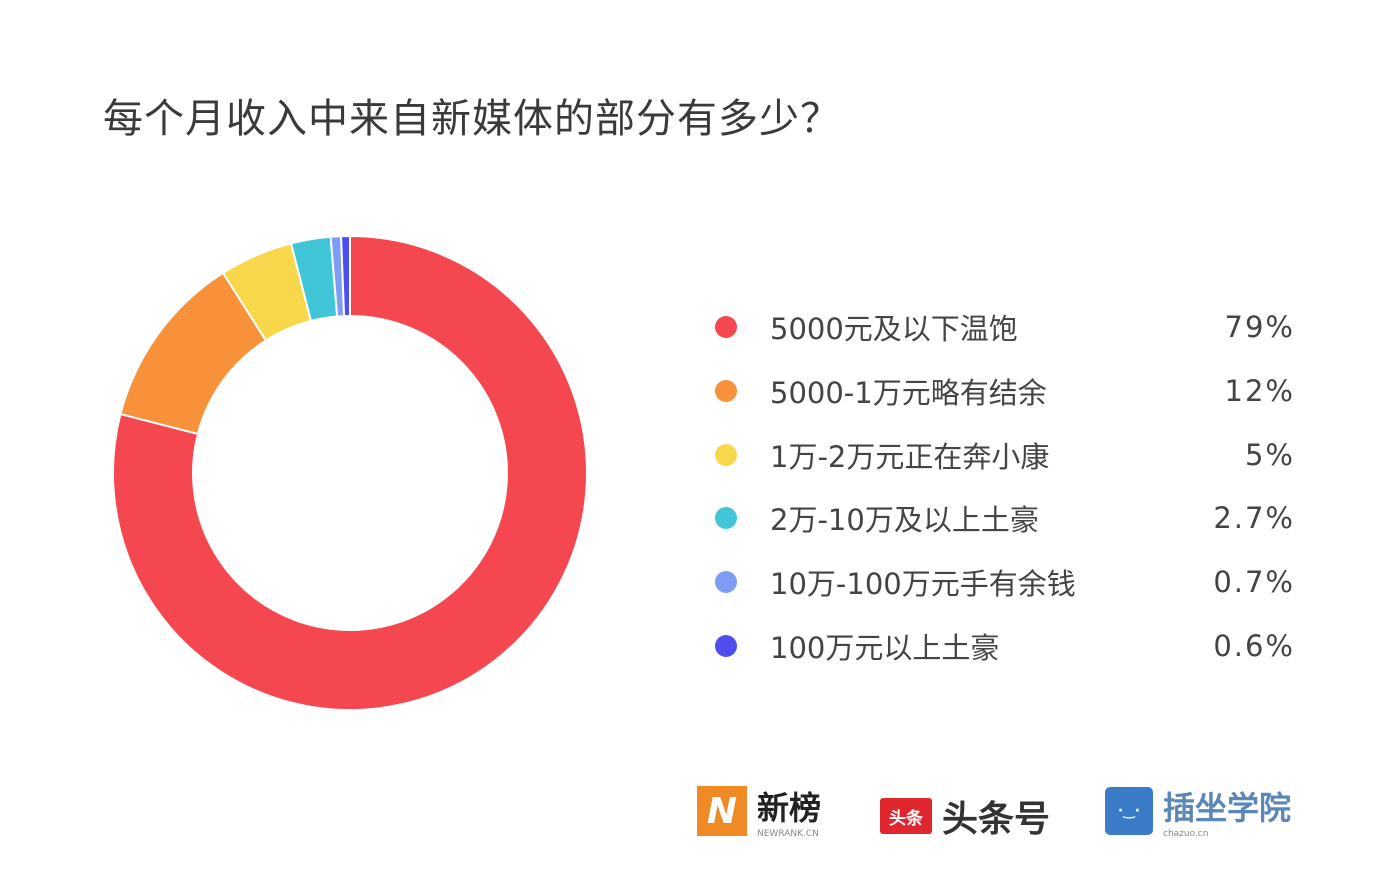 The image size is (1399, 893). What do you see at coordinates (1254, 582) in the screenshot?
I see `legend-value: 0.7%` at bounding box center [1254, 582].